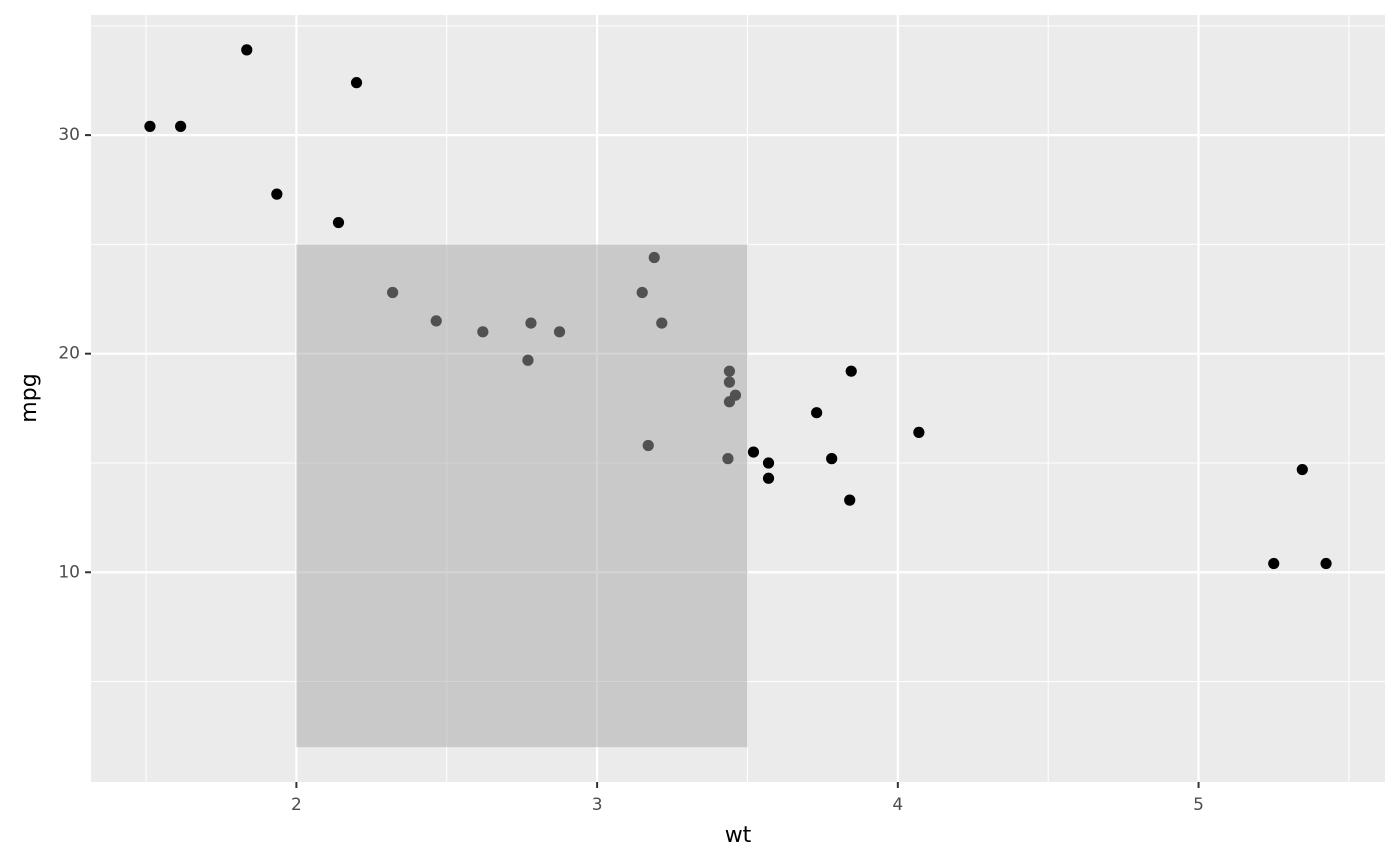  Describe the element at coordinates (597, 805) in the screenshot. I see `x-tick-label: 3` at that location.